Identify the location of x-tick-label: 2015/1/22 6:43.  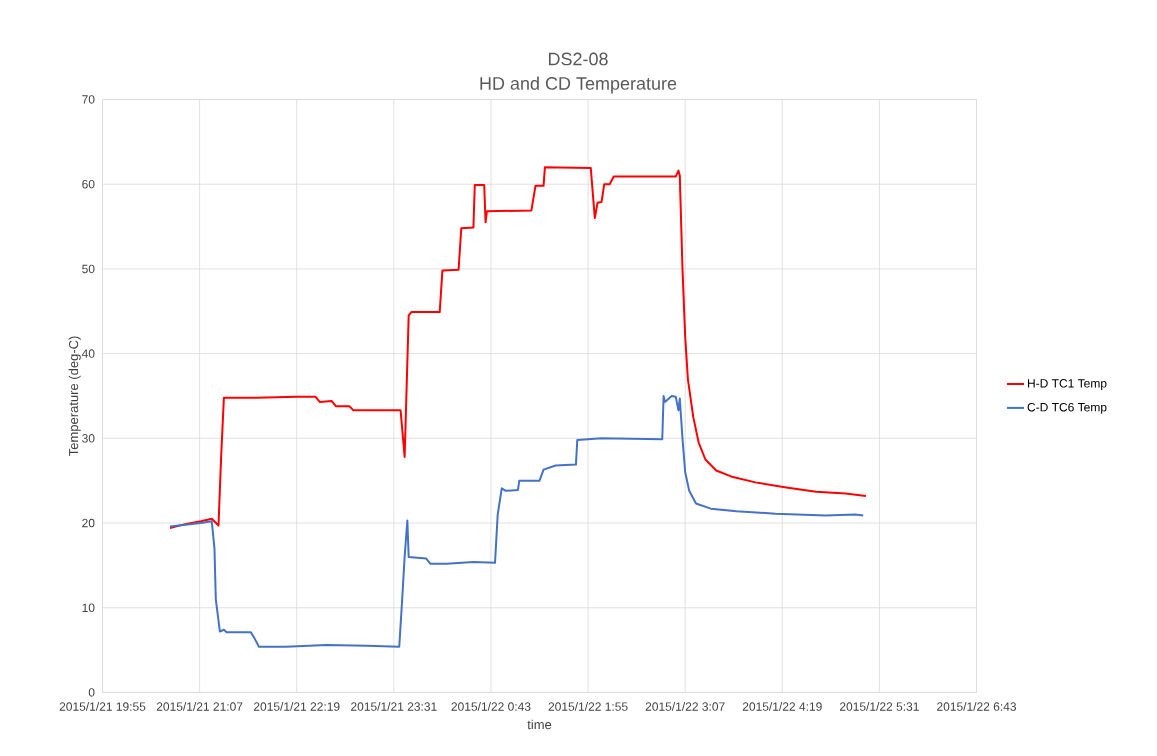
(977, 706).